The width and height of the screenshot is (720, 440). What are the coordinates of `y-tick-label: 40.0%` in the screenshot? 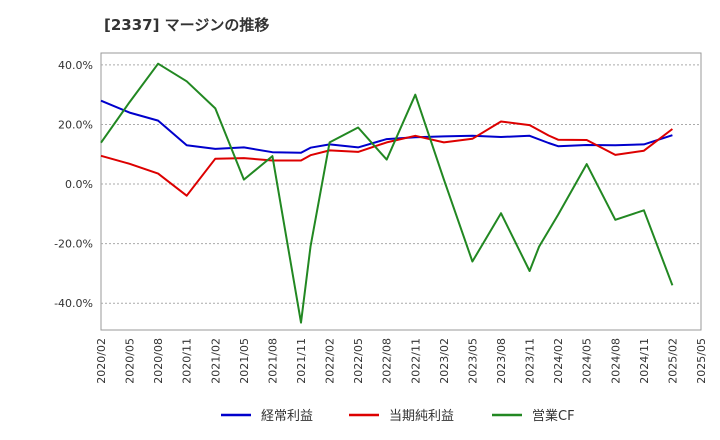 It's located at (75, 65).